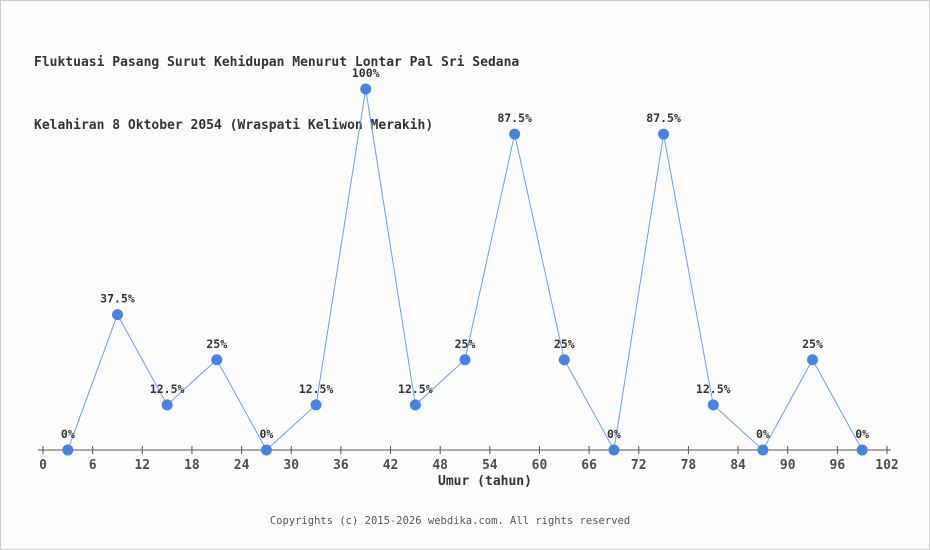  Describe the element at coordinates (689, 465) in the screenshot. I see `x-tick-label: 78` at that location.